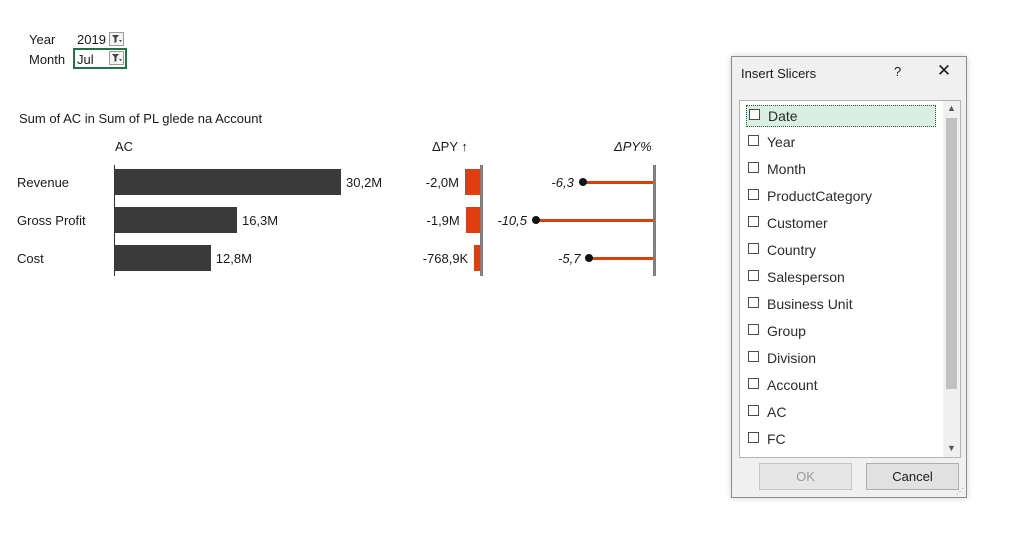 This screenshot has height=538, width=1009. What do you see at coordinates (841, 359) in the screenshot?
I see `slicer-field-item: Division` at bounding box center [841, 359].